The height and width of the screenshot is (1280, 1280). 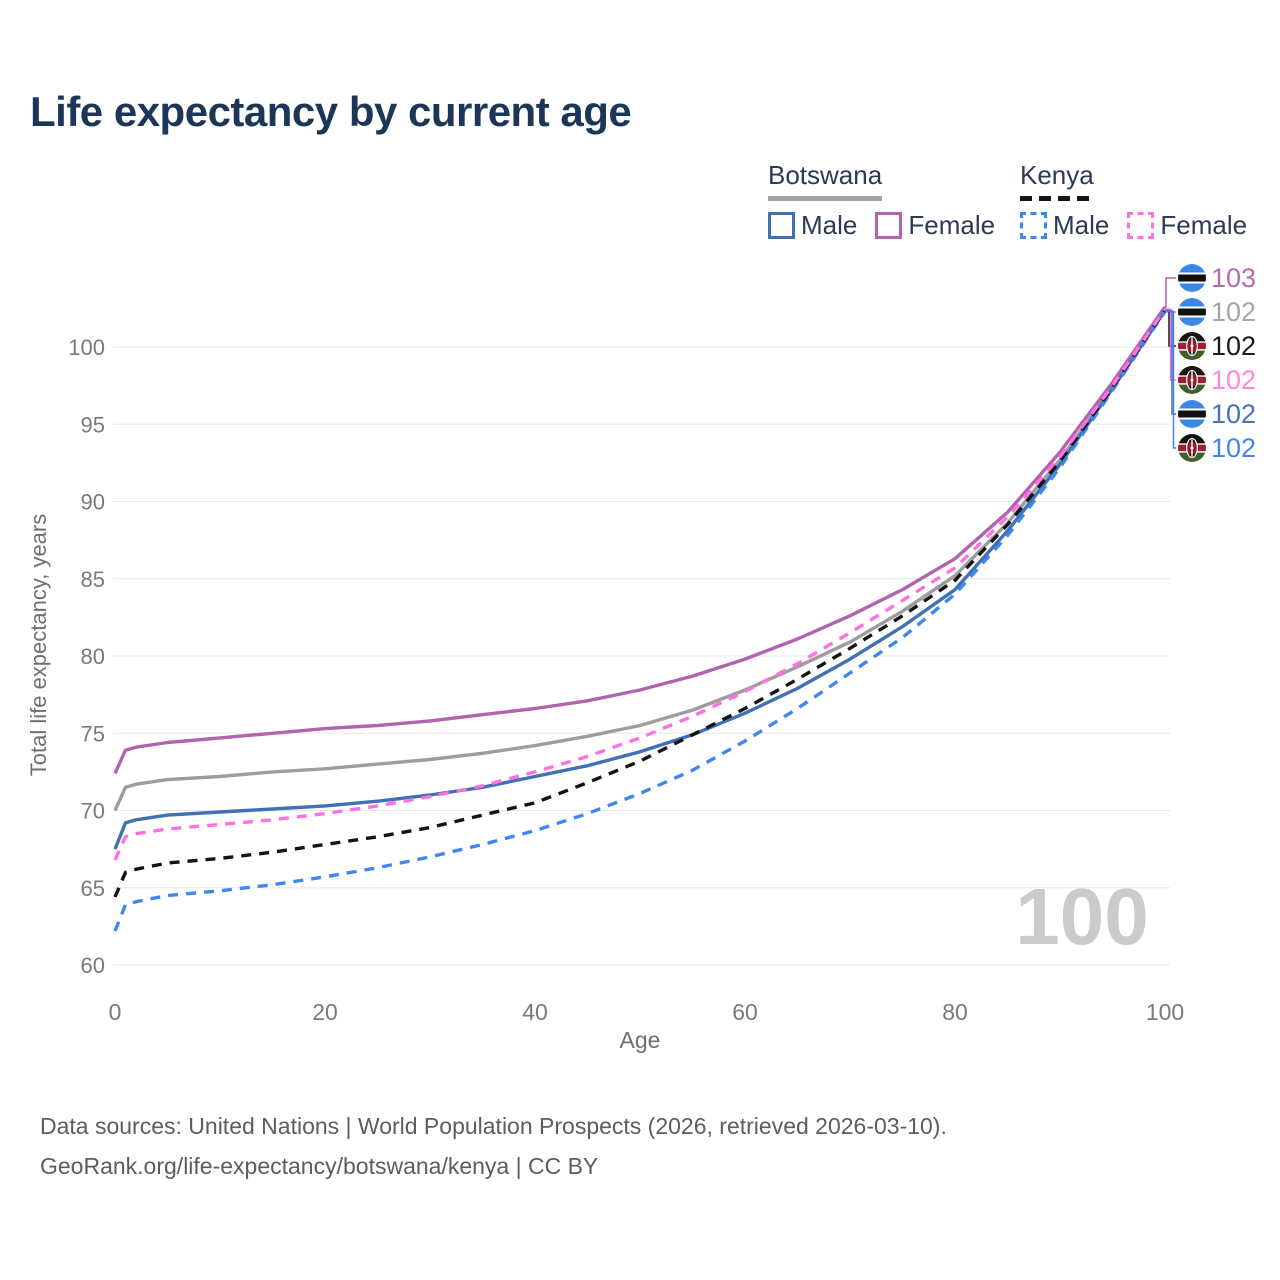 I want to click on rank-badge-kenya-male, so click(x=1192, y=448).